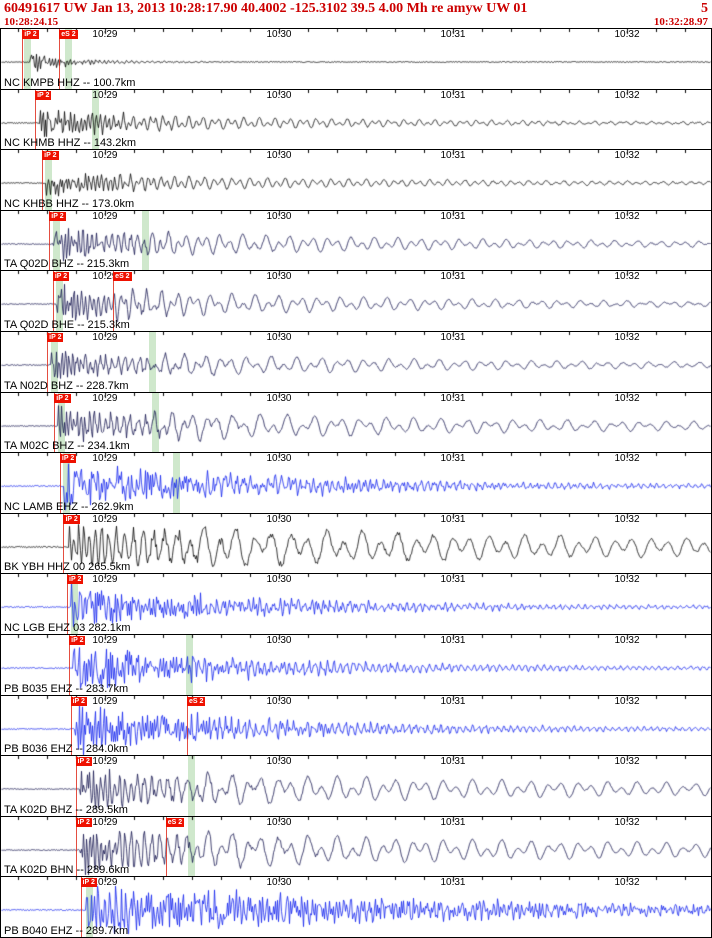  I want to click on page-number: 5, so click(704, 8).